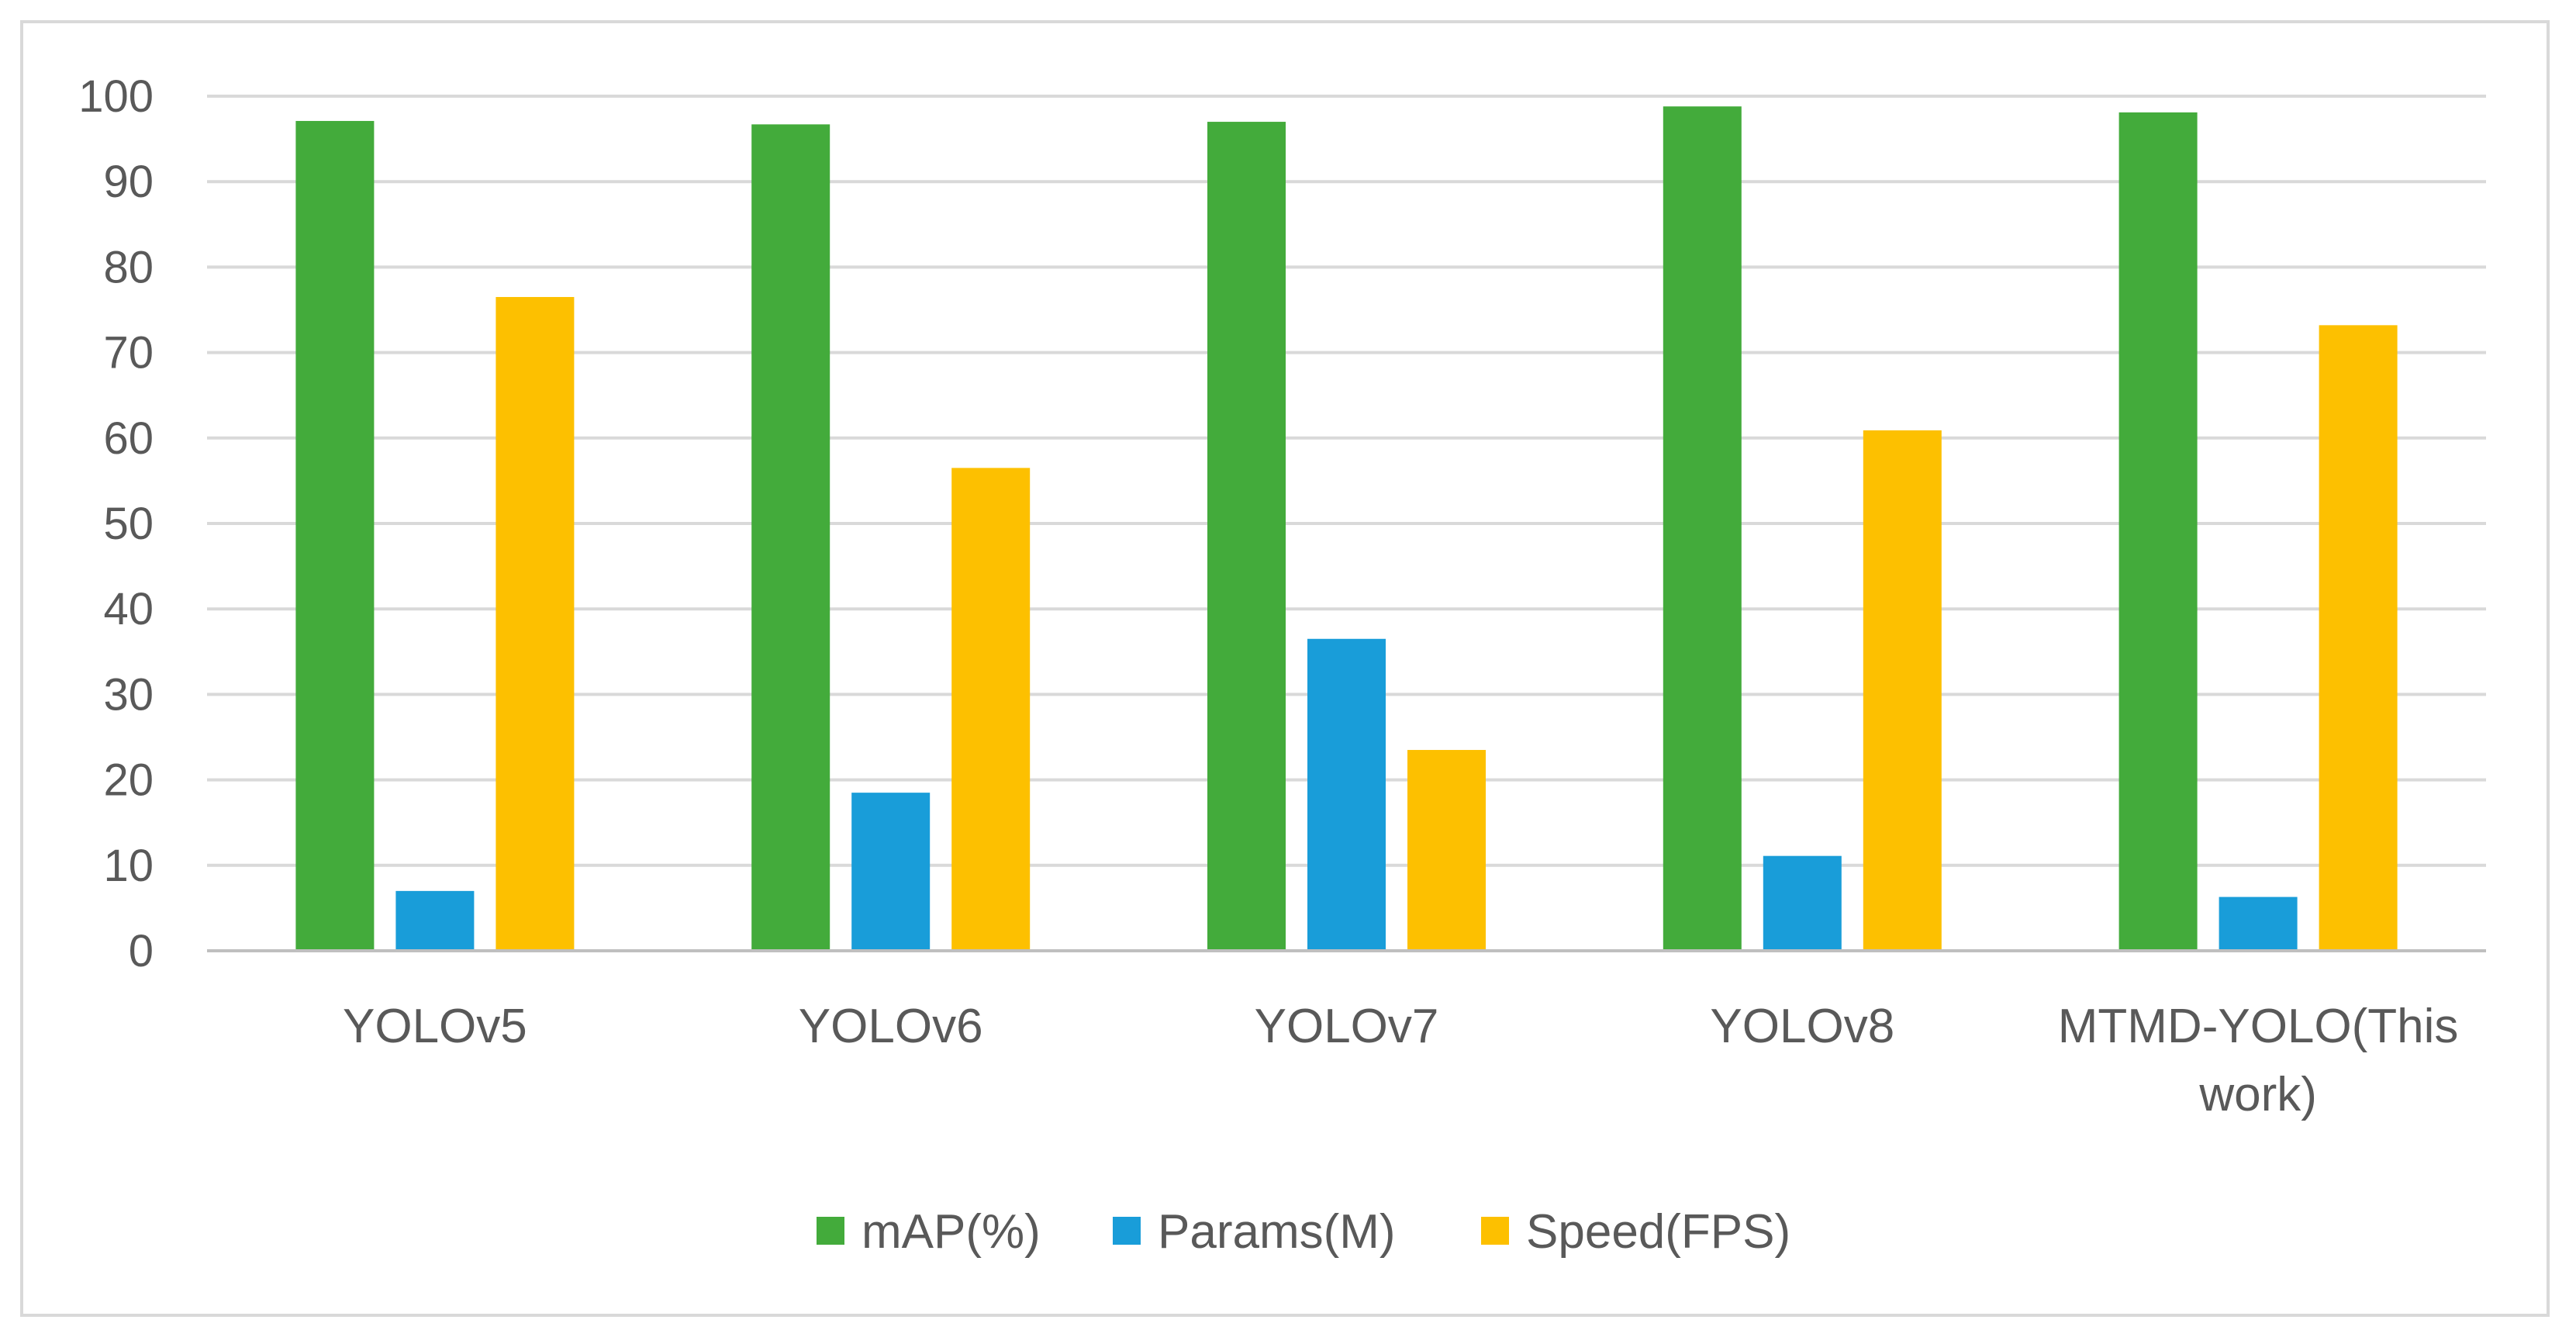  Describe the element at coordinates (991, 710) in the screenshot. I see `bar-yolov6-speed-fps` at that location.